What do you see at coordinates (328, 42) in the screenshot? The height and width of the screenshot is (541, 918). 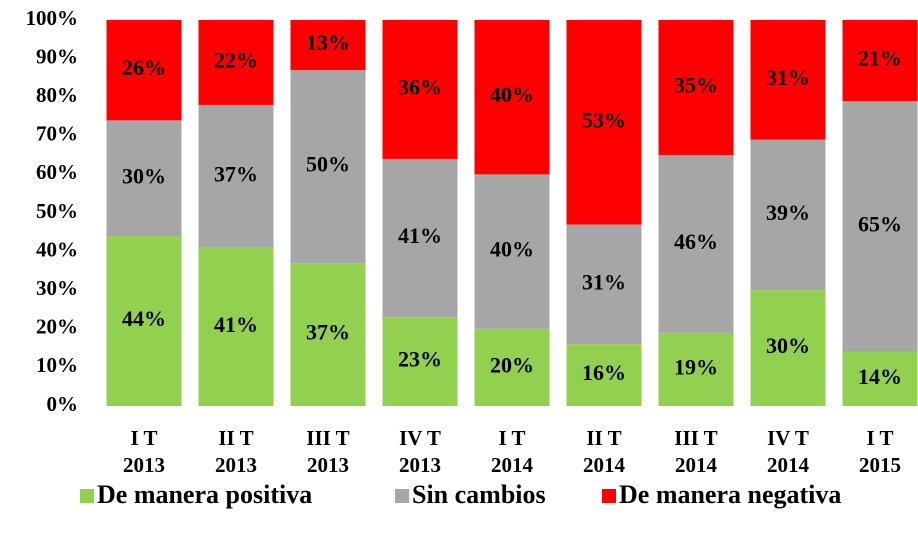 I see `value-label: 13%` at bounding box center [328, 42].